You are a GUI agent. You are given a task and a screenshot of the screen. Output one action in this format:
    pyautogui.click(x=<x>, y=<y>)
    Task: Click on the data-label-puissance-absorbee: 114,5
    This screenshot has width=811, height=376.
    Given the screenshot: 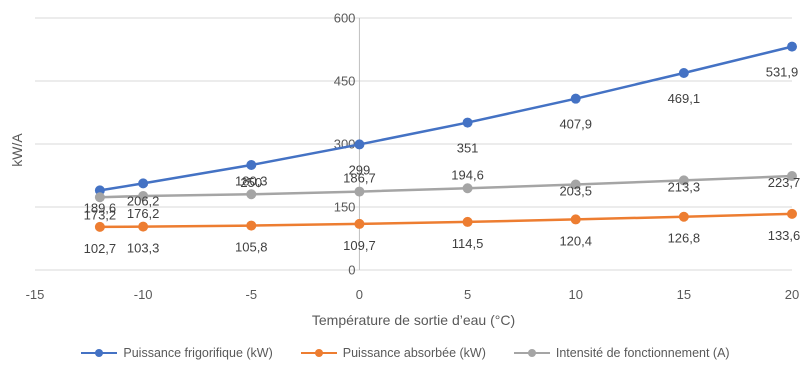 What is the action you would take?
    pyautogui.click(x=468, y=243)
    